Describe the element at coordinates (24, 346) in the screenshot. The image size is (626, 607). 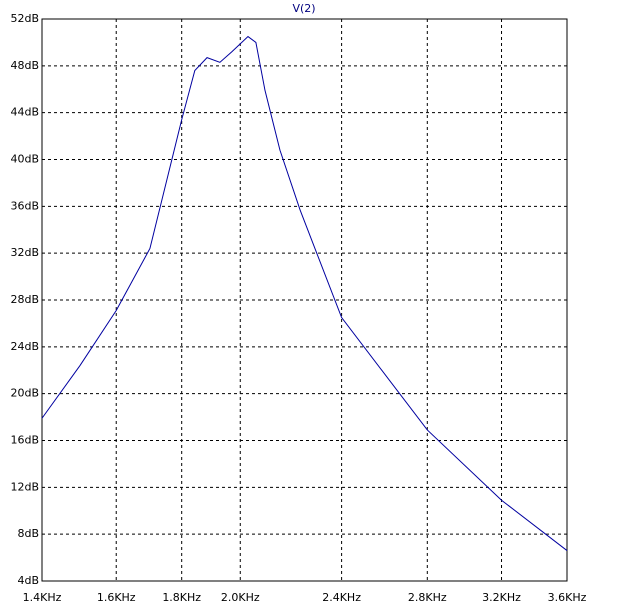
I see `y-tick-label: 24dB` at that location.